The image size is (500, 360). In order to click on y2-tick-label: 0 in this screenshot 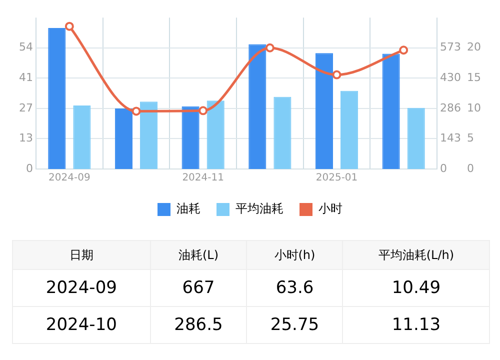, I will do `click(444, 168)`.